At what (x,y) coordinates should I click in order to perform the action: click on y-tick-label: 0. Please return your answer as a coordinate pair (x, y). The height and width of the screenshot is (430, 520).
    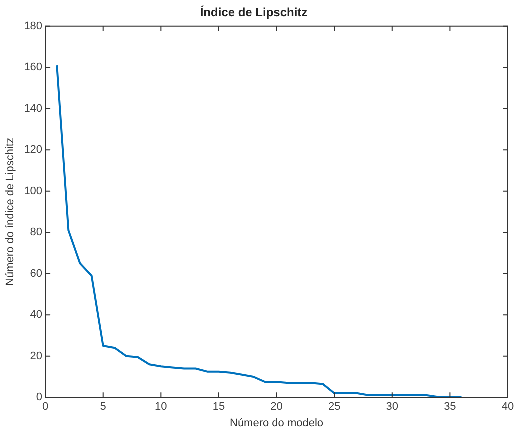
    Looking at the image, I should click on (39, 398).